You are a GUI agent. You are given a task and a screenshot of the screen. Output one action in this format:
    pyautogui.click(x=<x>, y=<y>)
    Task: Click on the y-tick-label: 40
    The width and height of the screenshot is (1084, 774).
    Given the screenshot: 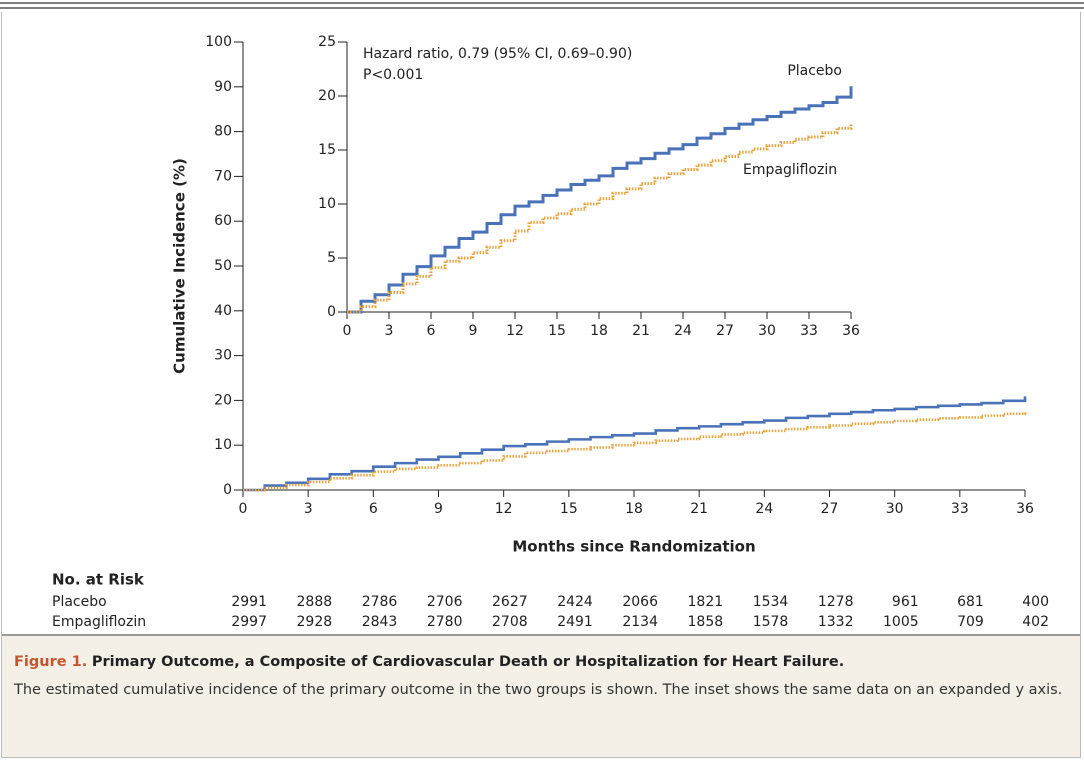 What is the action you would take?
    pyautogui.click(x=223, y=311)
    